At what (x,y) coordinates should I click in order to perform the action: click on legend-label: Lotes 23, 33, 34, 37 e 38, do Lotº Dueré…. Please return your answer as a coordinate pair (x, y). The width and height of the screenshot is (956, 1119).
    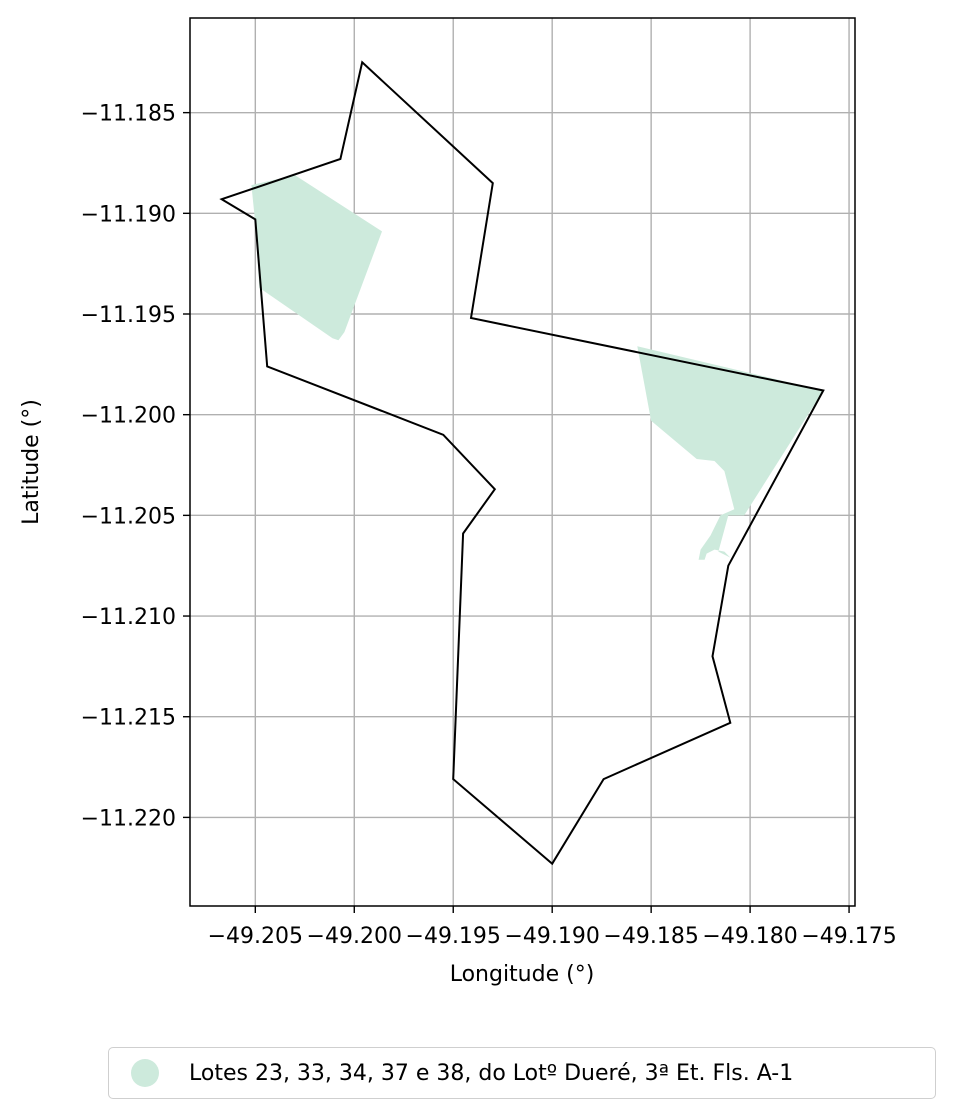
    Looking at the image, I should click on (491, 1073).